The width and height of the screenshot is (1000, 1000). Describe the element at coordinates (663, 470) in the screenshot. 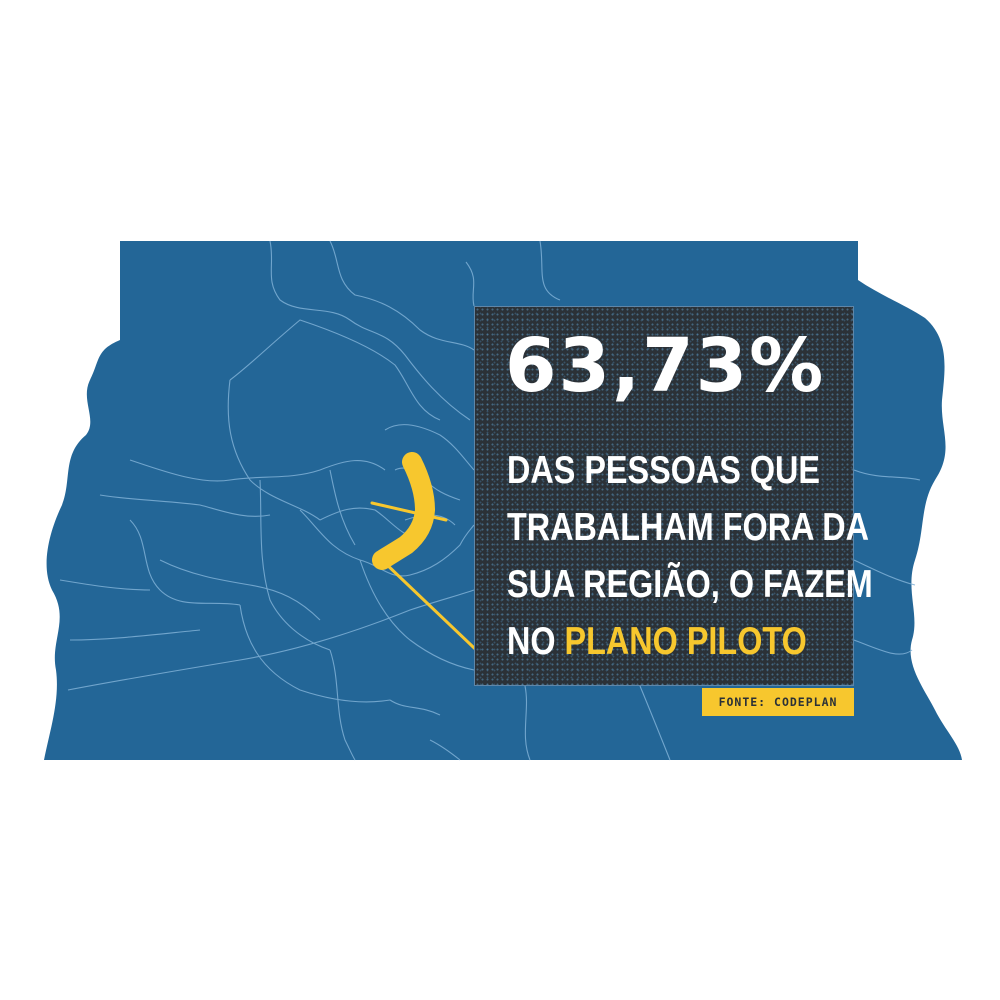

I see `description-line-1: DAS PESSOAS QUE` at that location.